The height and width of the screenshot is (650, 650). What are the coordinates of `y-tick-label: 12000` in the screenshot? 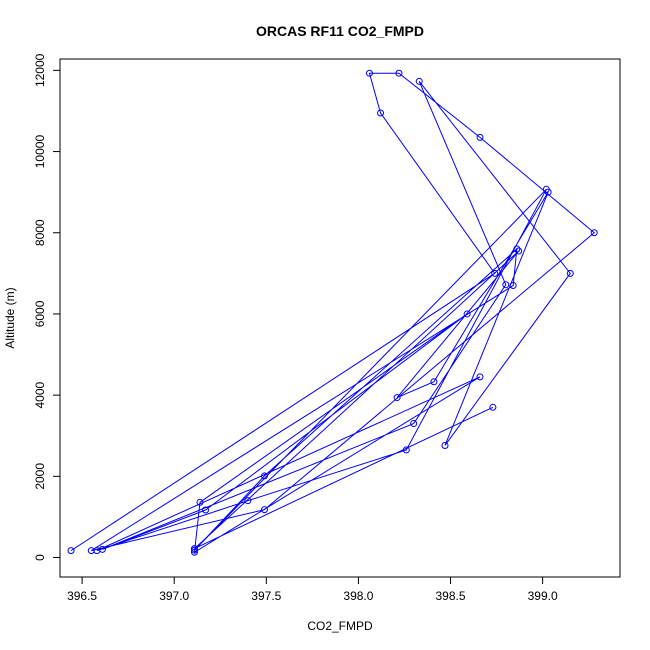 It's located at (40, 70).